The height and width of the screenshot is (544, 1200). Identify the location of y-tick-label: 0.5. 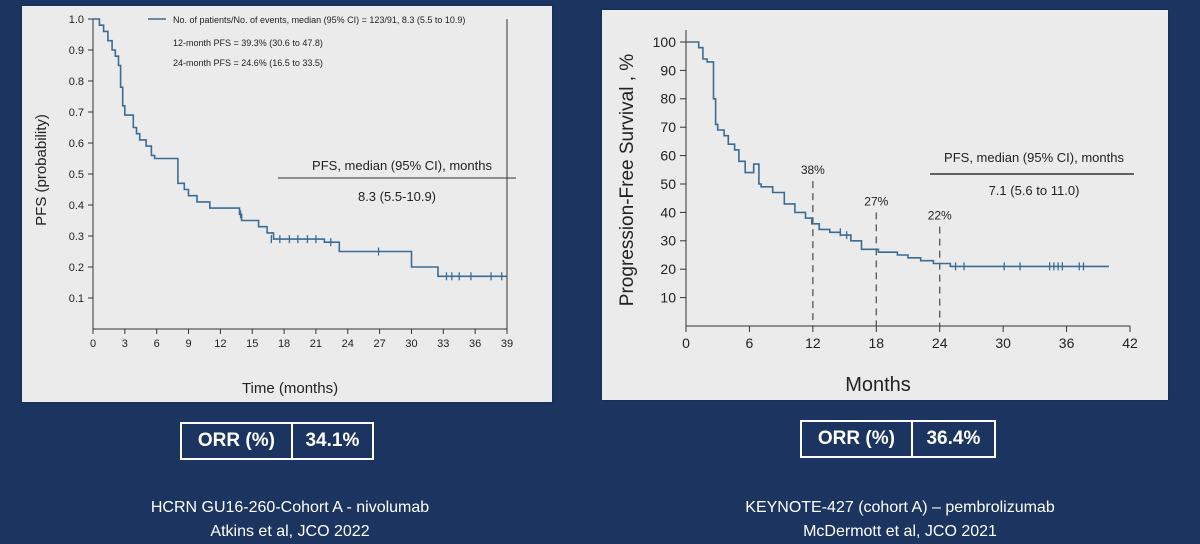
(76, 175).